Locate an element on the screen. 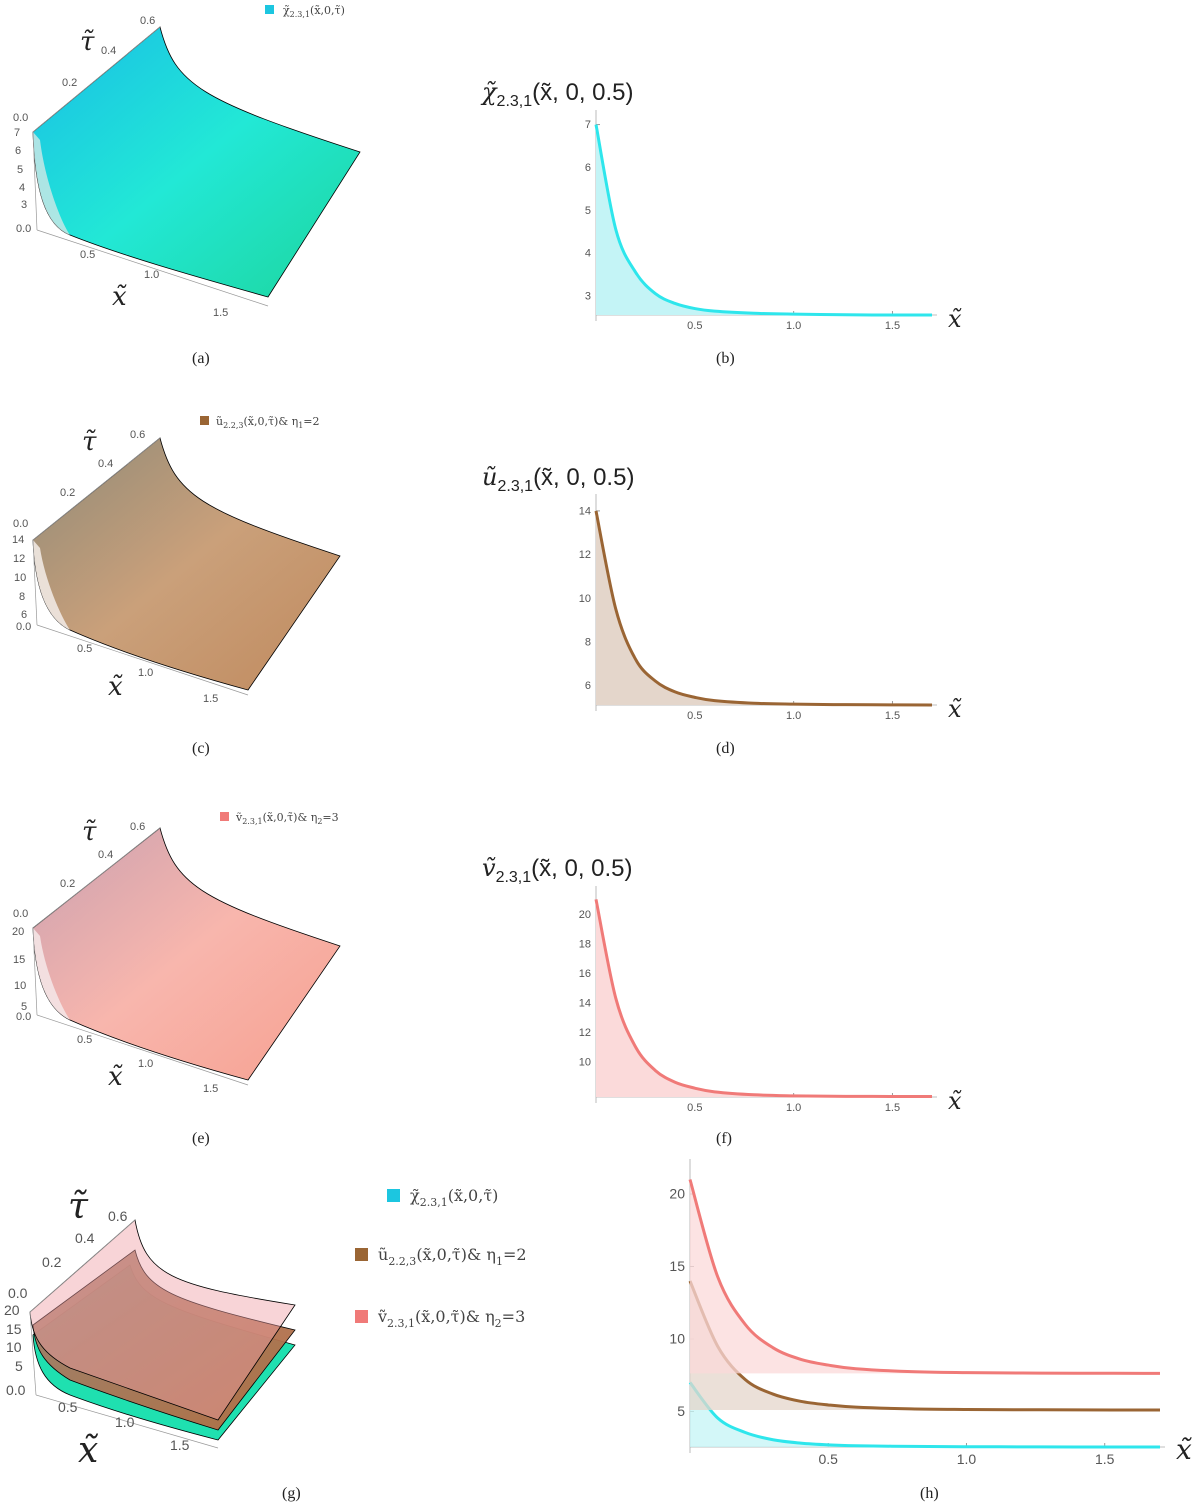  x-tick: 1.5 is located at coordinates (220, 313).